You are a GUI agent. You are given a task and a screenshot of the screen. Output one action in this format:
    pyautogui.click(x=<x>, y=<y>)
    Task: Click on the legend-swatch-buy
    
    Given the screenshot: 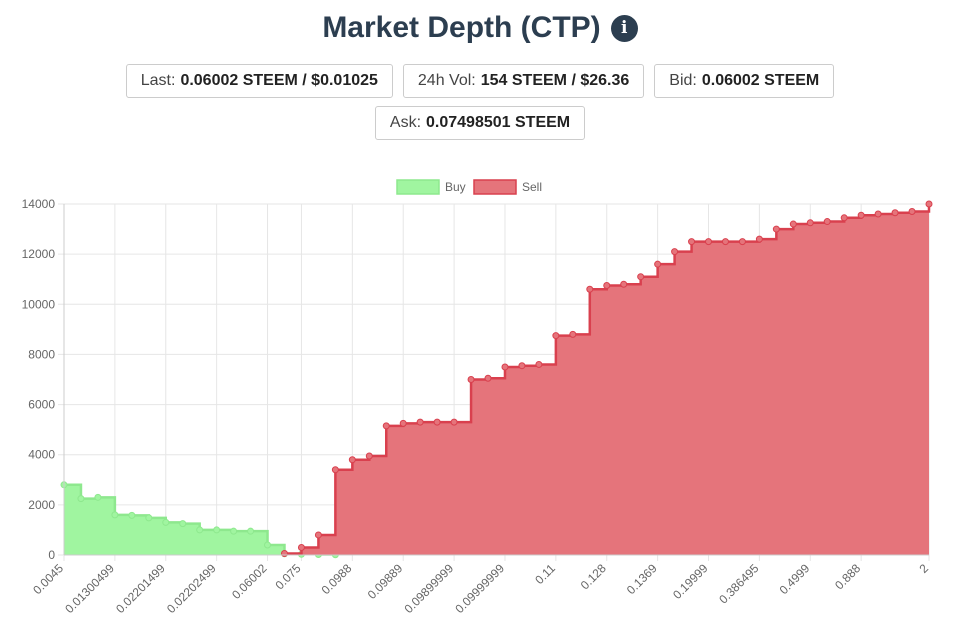 What is the action you would take?
    pyautogui.click(x=418, y=187)
    